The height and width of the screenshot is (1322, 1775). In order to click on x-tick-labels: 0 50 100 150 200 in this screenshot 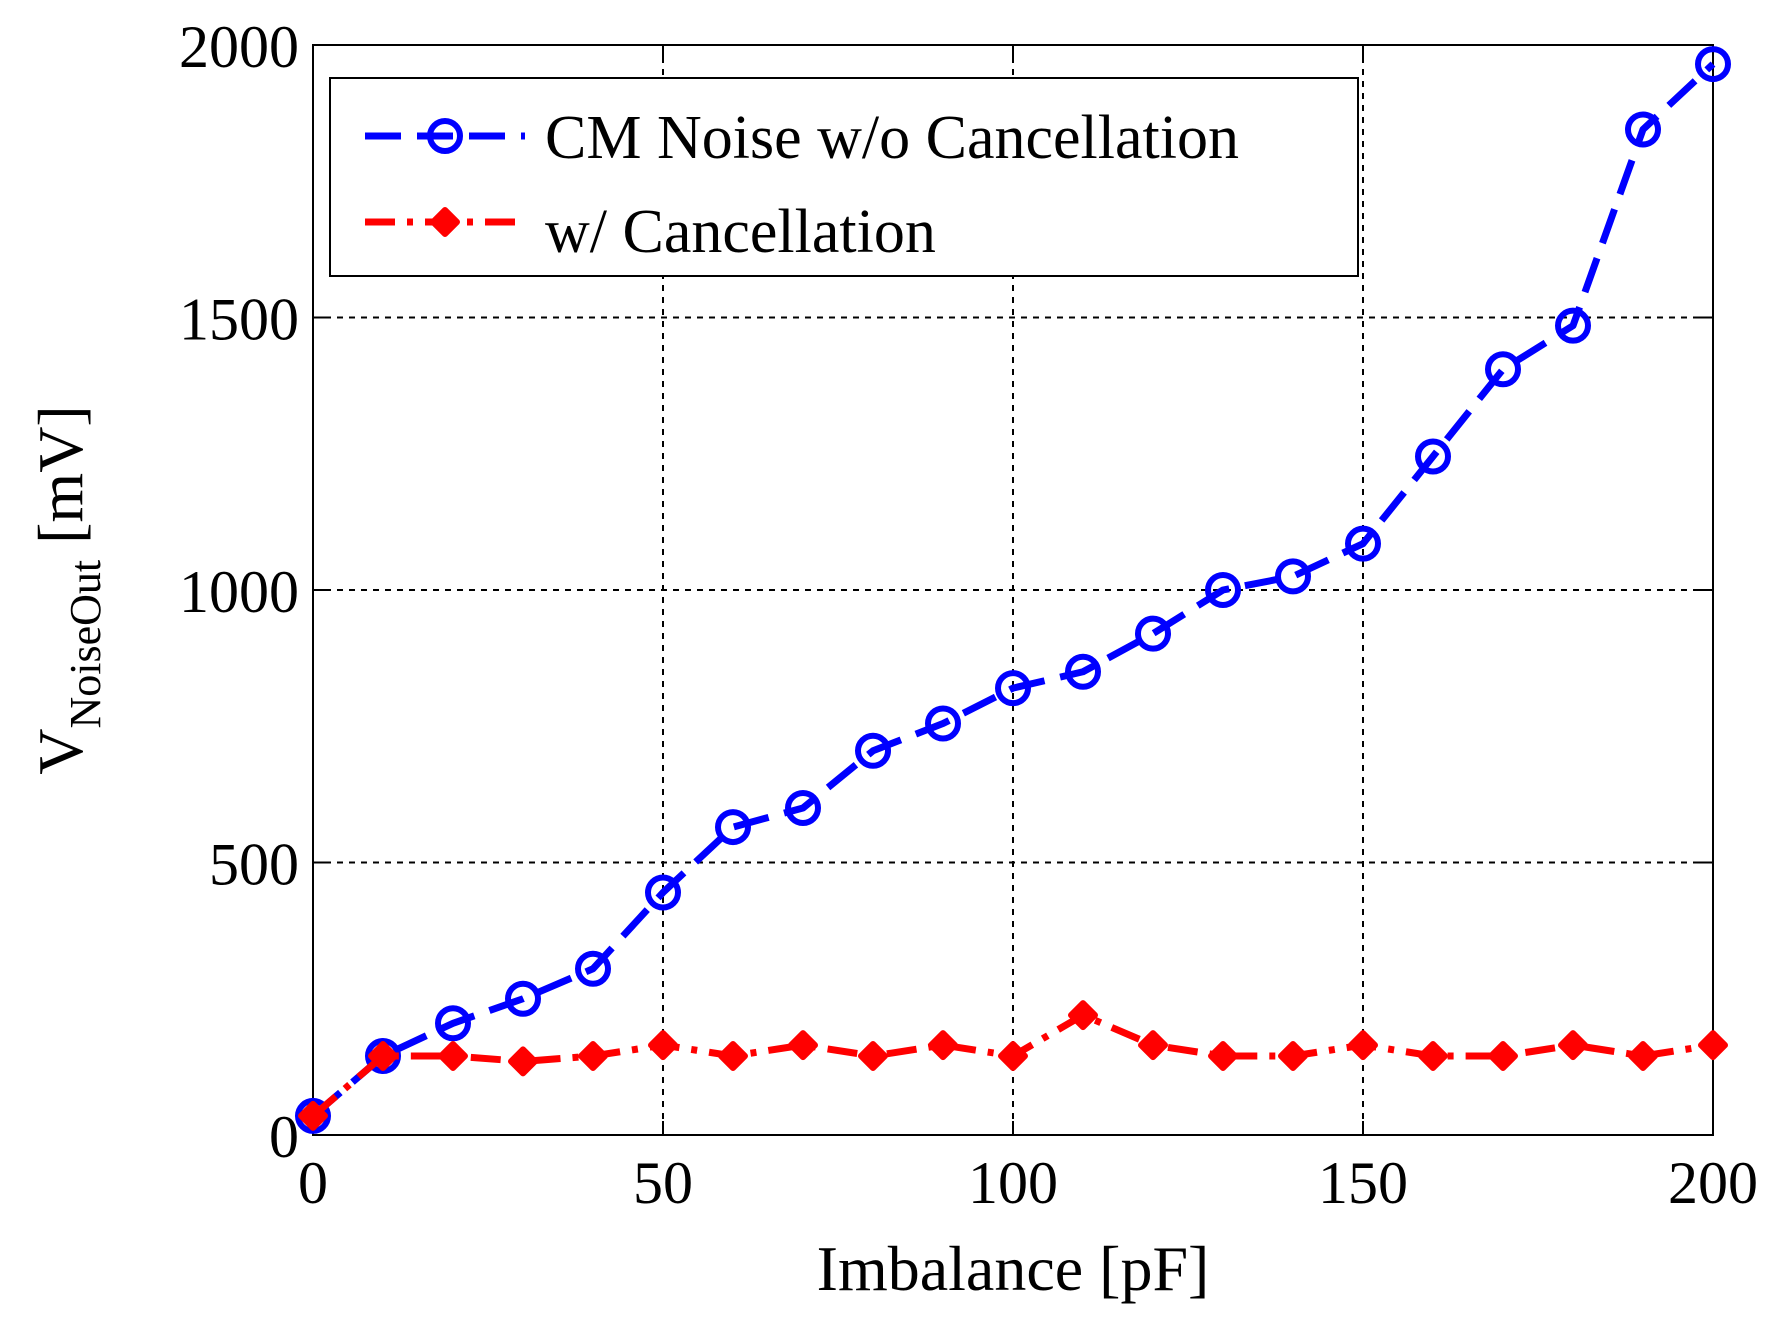, I will do `click(1028, 1183)`.